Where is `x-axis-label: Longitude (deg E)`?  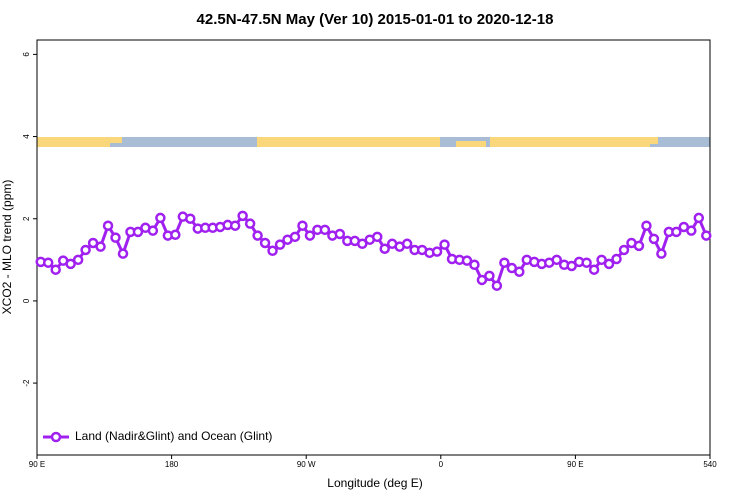 x-axis-label: Longitude (deg E) is located at coordinates (374, 483).